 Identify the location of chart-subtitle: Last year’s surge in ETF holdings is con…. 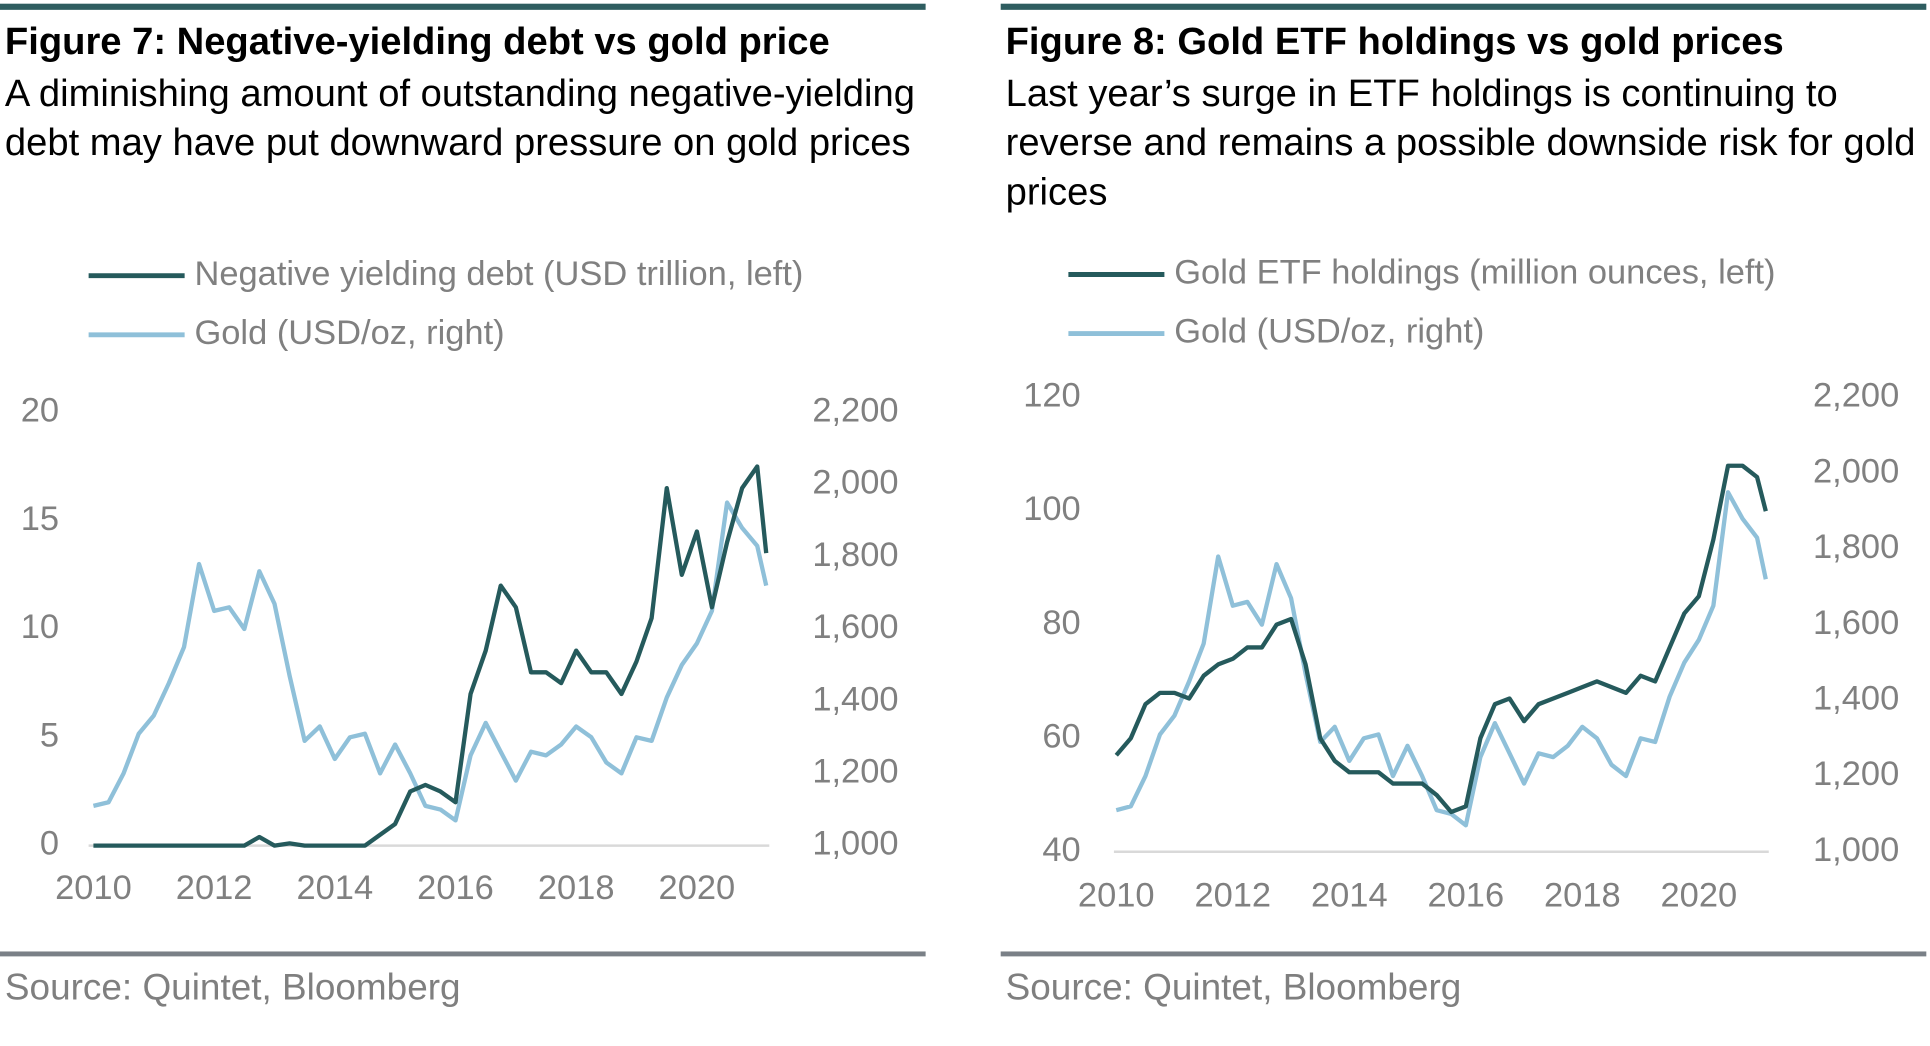
(1460, 142).